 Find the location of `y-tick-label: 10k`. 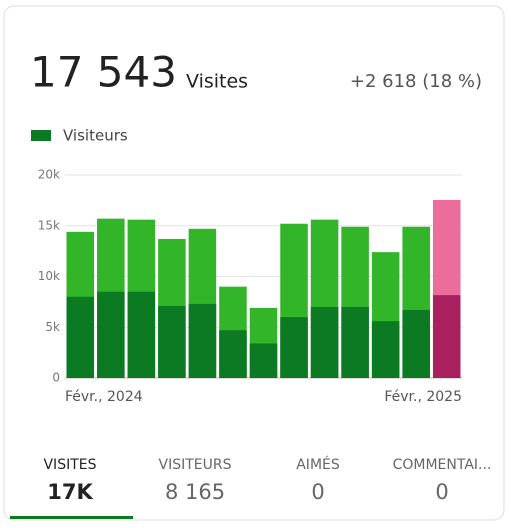

y-tick-label: 10k is located at coordinates (49, 276).